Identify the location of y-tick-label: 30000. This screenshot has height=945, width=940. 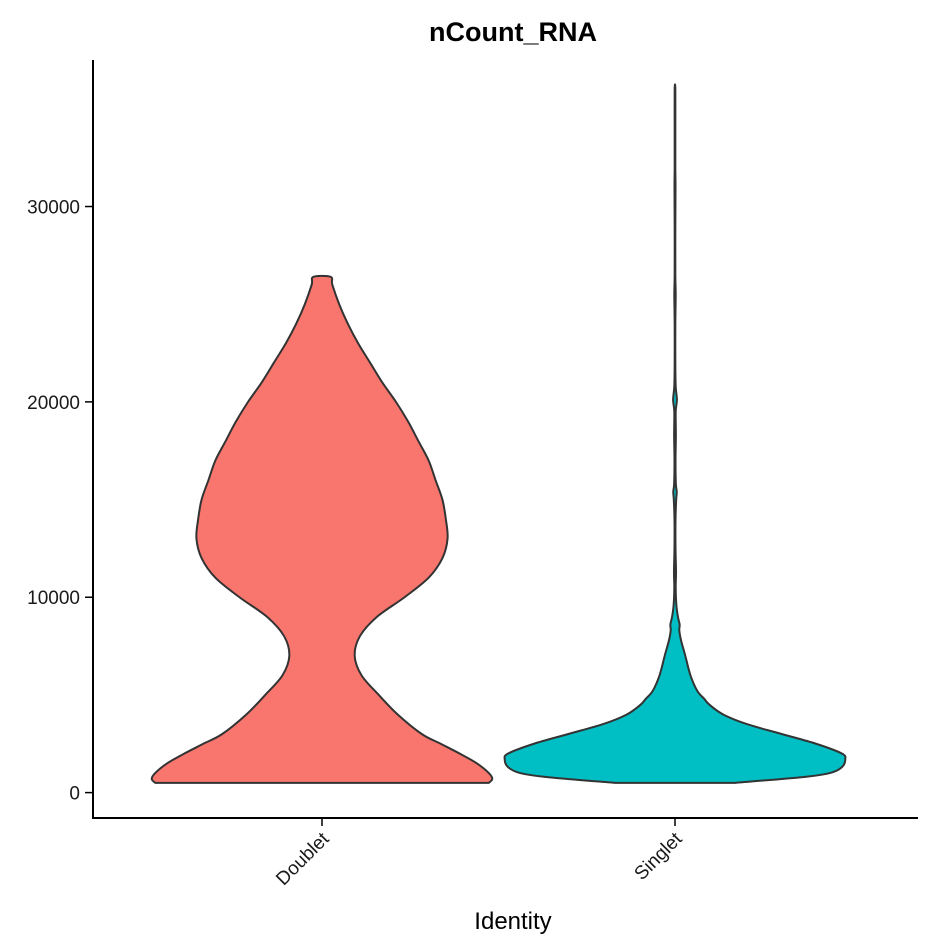
(53, 208).